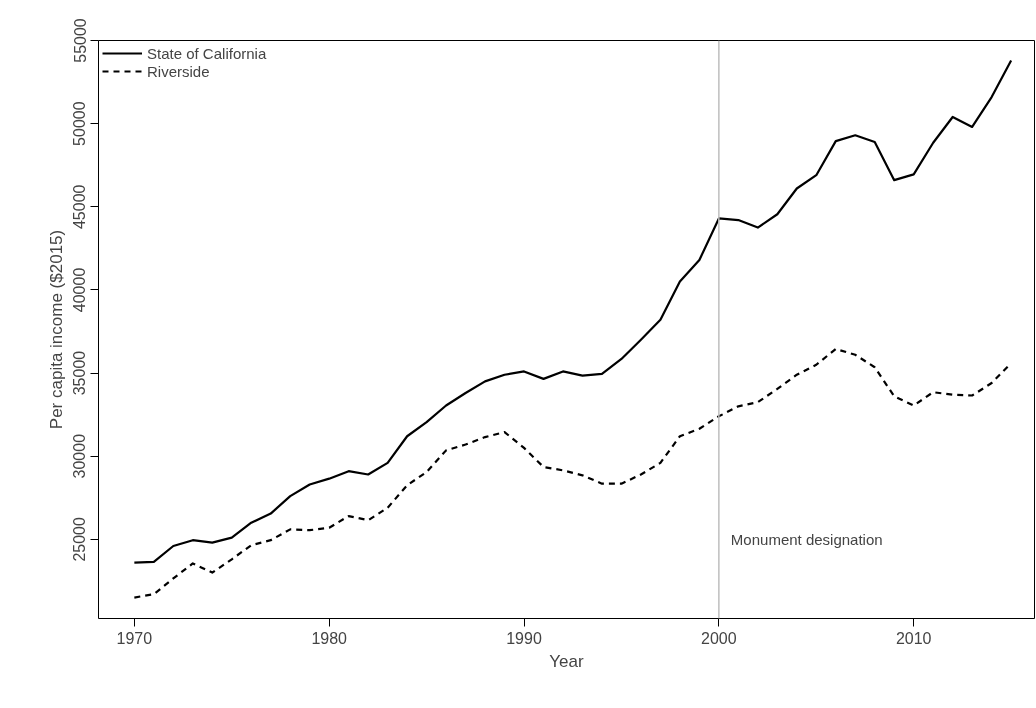 The height and width of the screenshot is (708, 1036). I want to click on y-tick-label: 40000, so click(80, 290).